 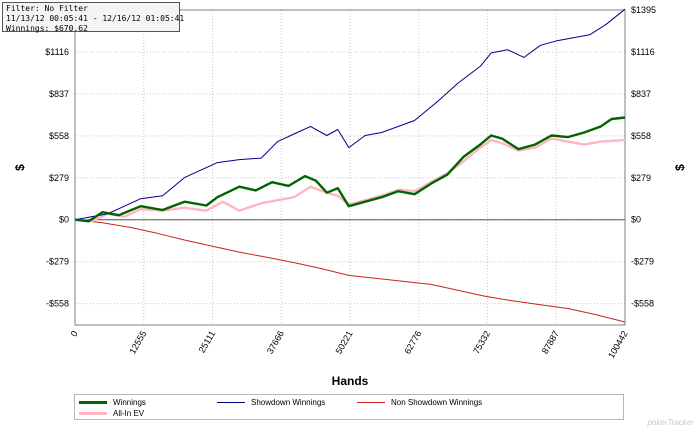 I want to click on y-tick-label-right: $0, so click(x=636, y=220).